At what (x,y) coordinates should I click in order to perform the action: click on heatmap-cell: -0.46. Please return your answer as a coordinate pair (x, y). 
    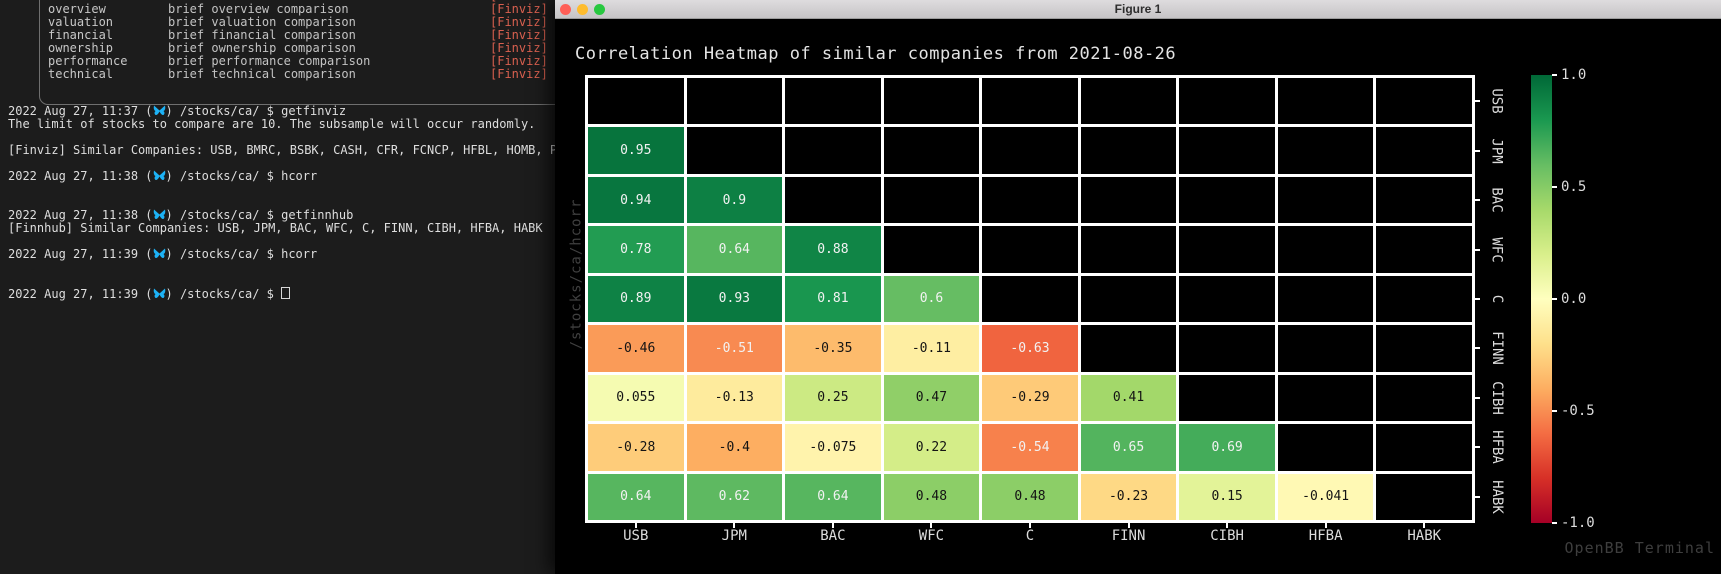
    Looking at the image, I should click on (636, 348).